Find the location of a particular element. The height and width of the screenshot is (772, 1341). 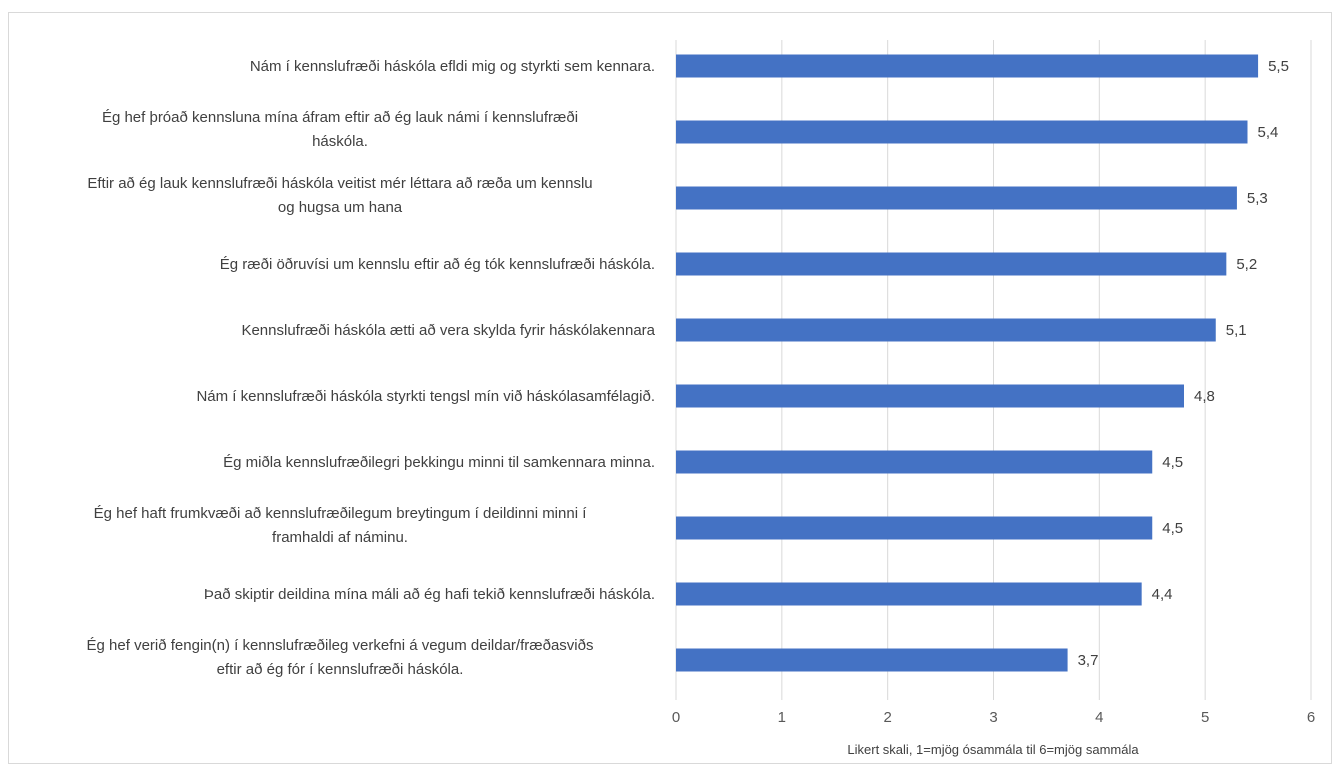

bar-value-label: 4,4 is located at coordinates (1162, 594).